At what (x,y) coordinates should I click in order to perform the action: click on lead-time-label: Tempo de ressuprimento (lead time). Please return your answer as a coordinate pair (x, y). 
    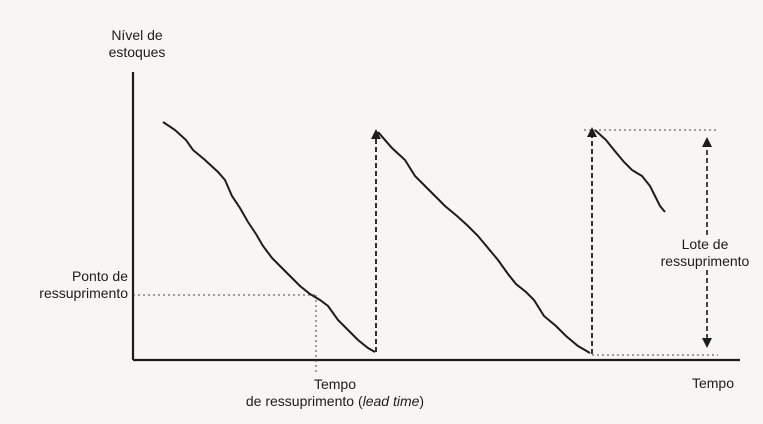
    Looking at the image, I should click on (335, 392).